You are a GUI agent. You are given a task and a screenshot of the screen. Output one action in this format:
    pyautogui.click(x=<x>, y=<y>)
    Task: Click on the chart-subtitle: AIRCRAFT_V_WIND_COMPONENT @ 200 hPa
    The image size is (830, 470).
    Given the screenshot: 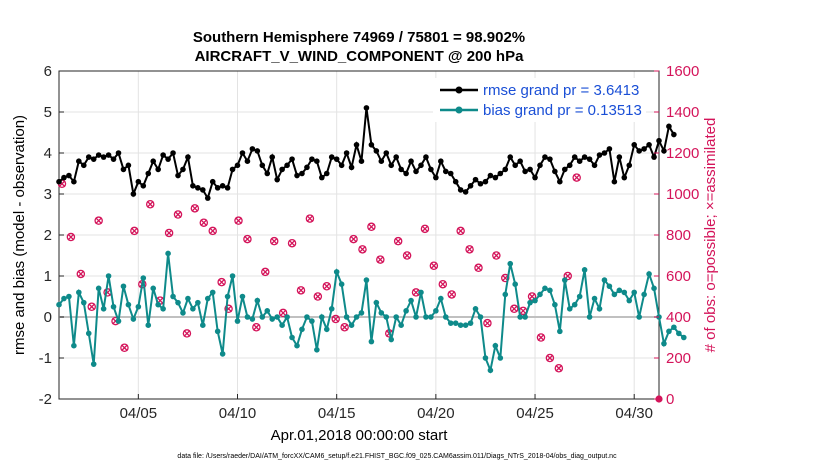 What is the action you would take?
    pyautogui.click(x=360, y=56)
    